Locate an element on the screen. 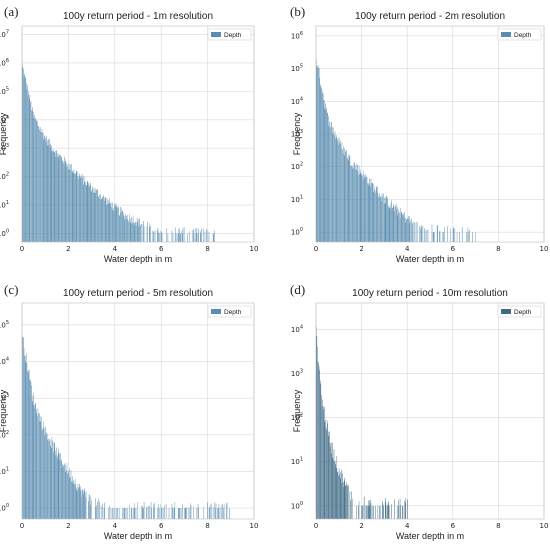  x-tick-label: 6 is located at coordinates (161, 526).